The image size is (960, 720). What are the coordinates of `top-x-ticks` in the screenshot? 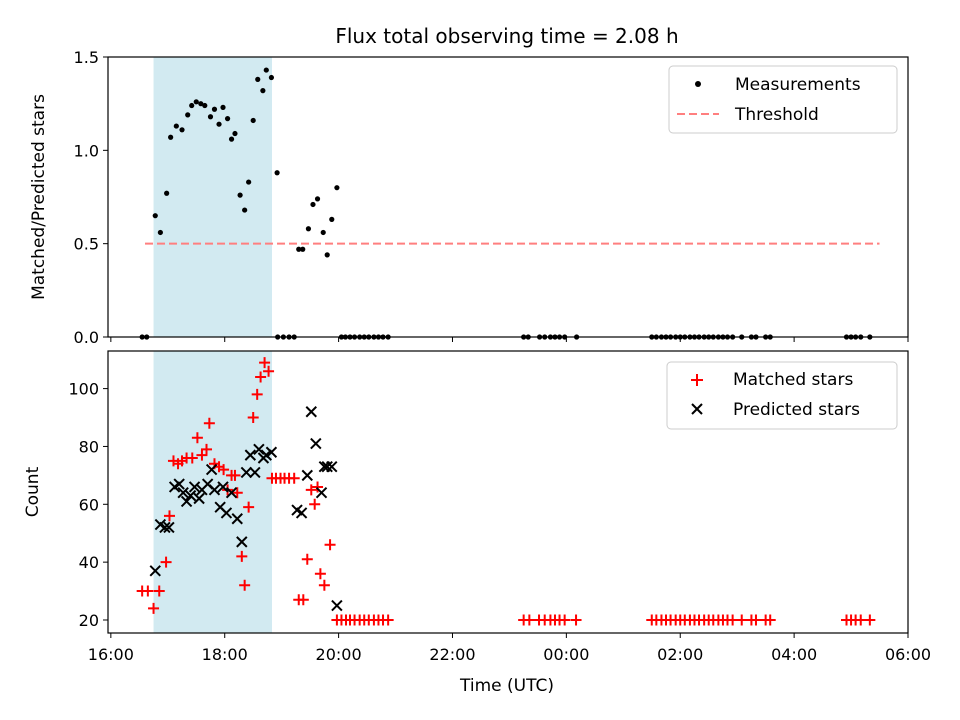 It's located at (509, 339).